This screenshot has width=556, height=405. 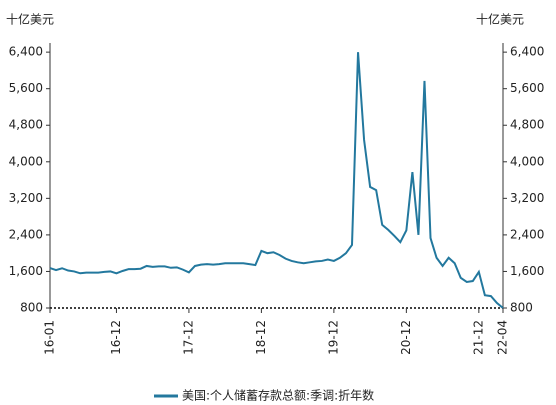 What do you see at coordinates (50, 337) in the screenshot?
I see `x-tick-label: 16-01` at bounding box center [50, 337].